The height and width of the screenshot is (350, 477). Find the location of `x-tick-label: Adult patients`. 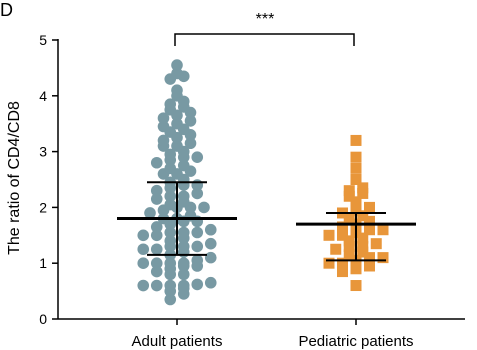

x-tick-label: Adult patients is located at coordinates (177, 341).